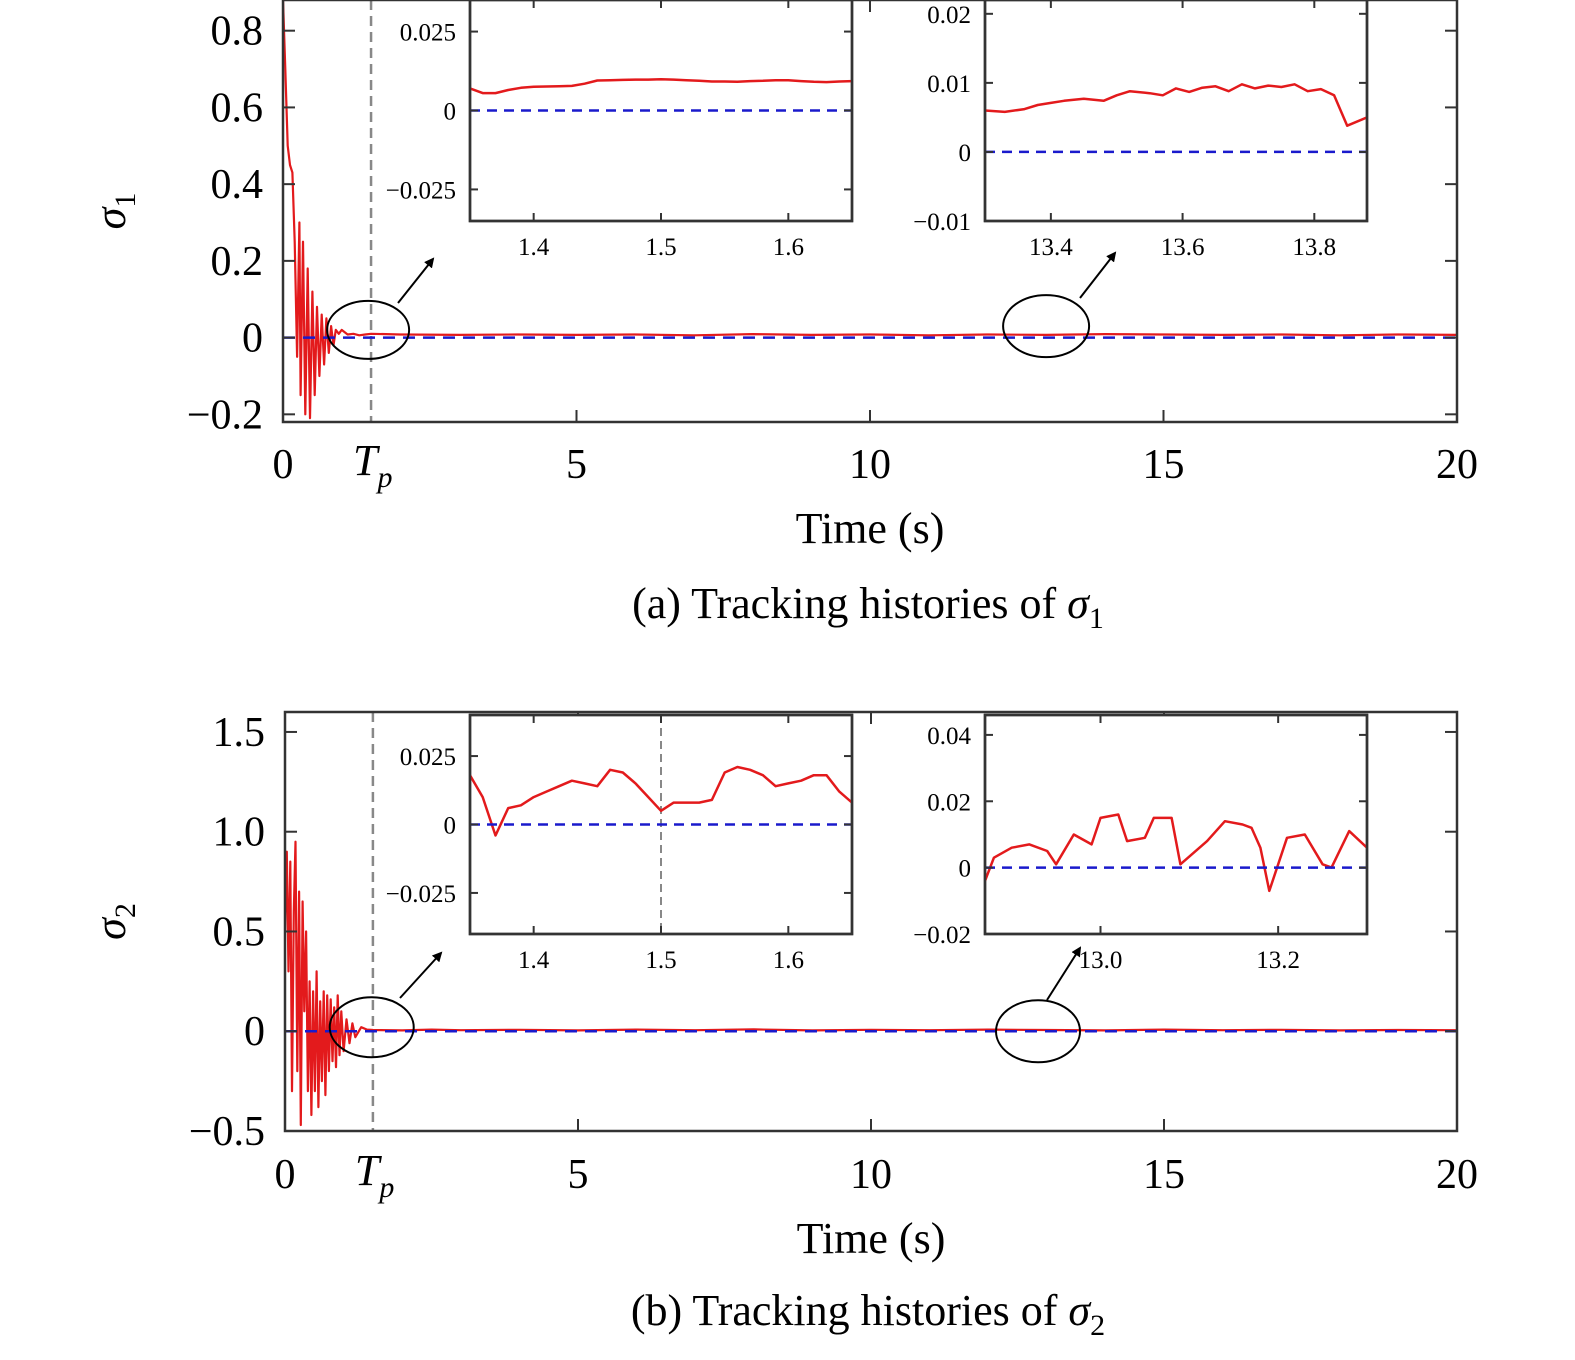  I want to click on caption-text: (b) Tracking histories of, so click(850, 1310).